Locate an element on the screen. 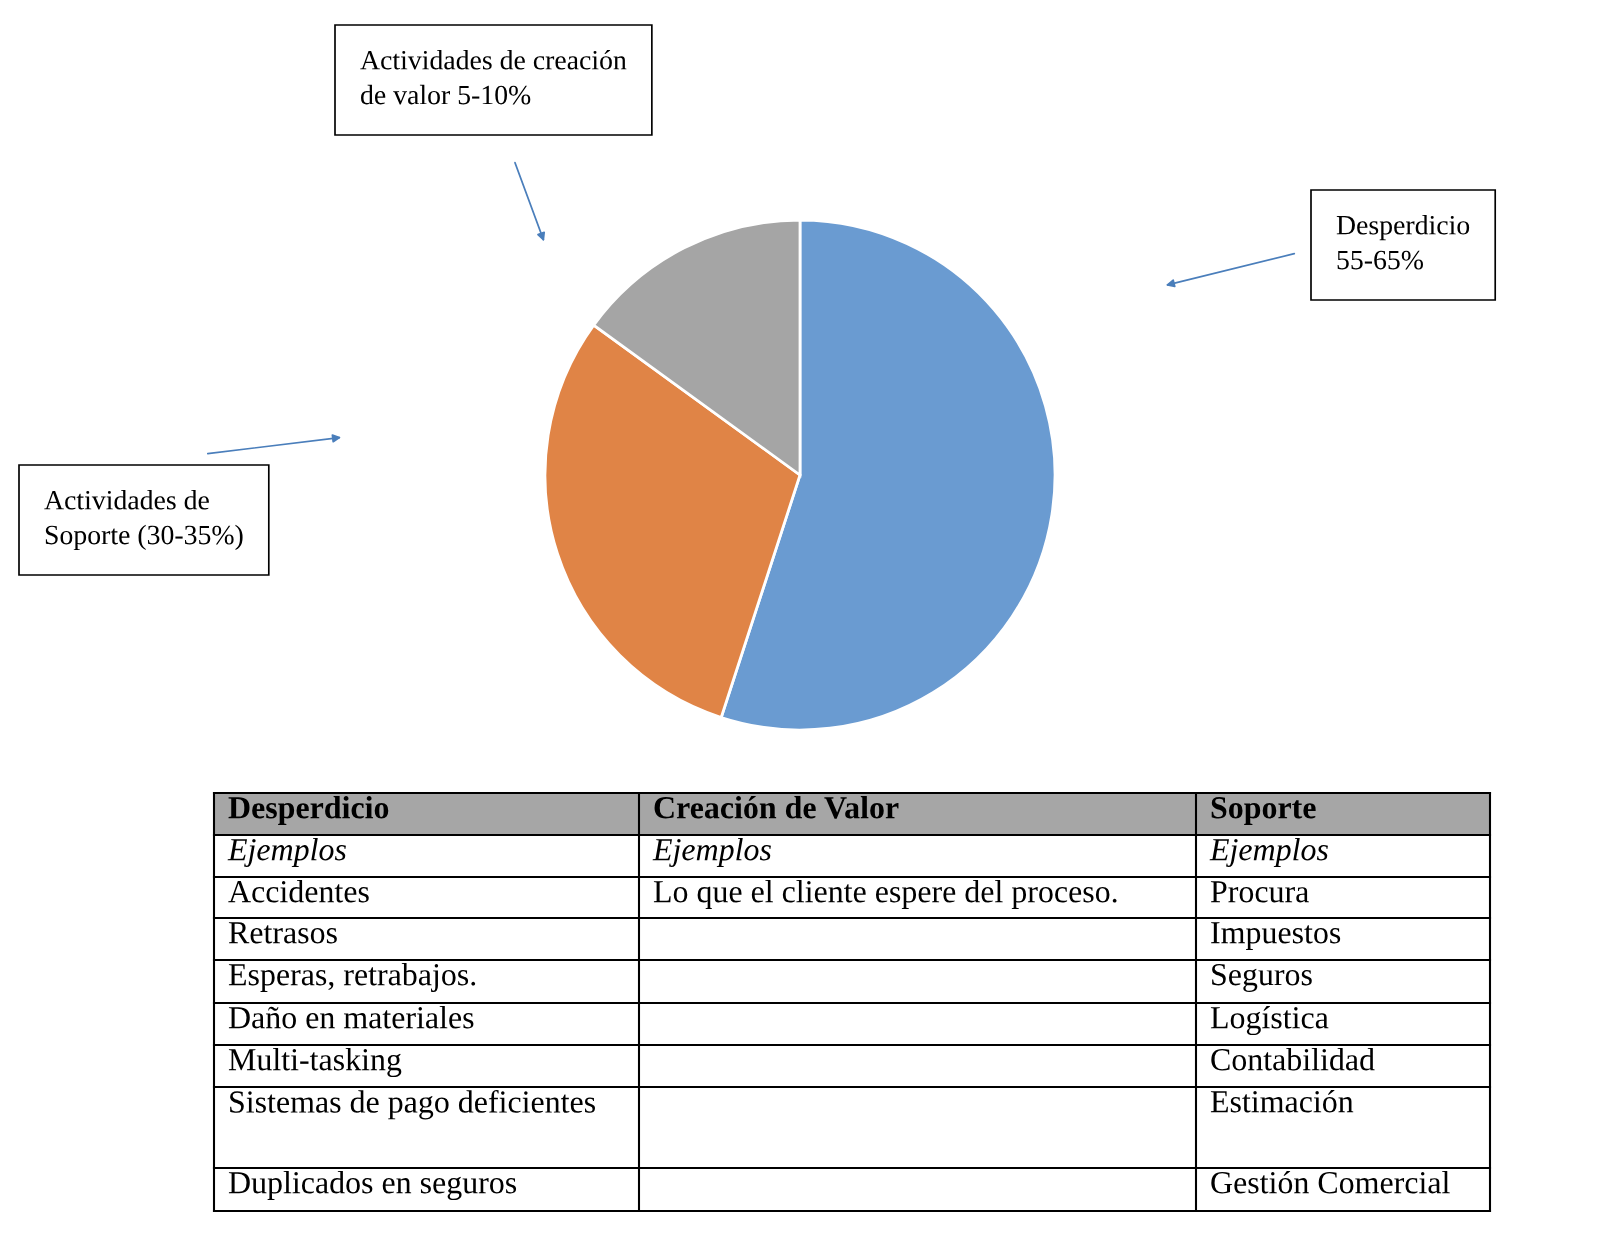 Image resolution: width=1600 pixels, height=1248 pixels. text: Multi-tasking is located at coordinates (315, 1063).